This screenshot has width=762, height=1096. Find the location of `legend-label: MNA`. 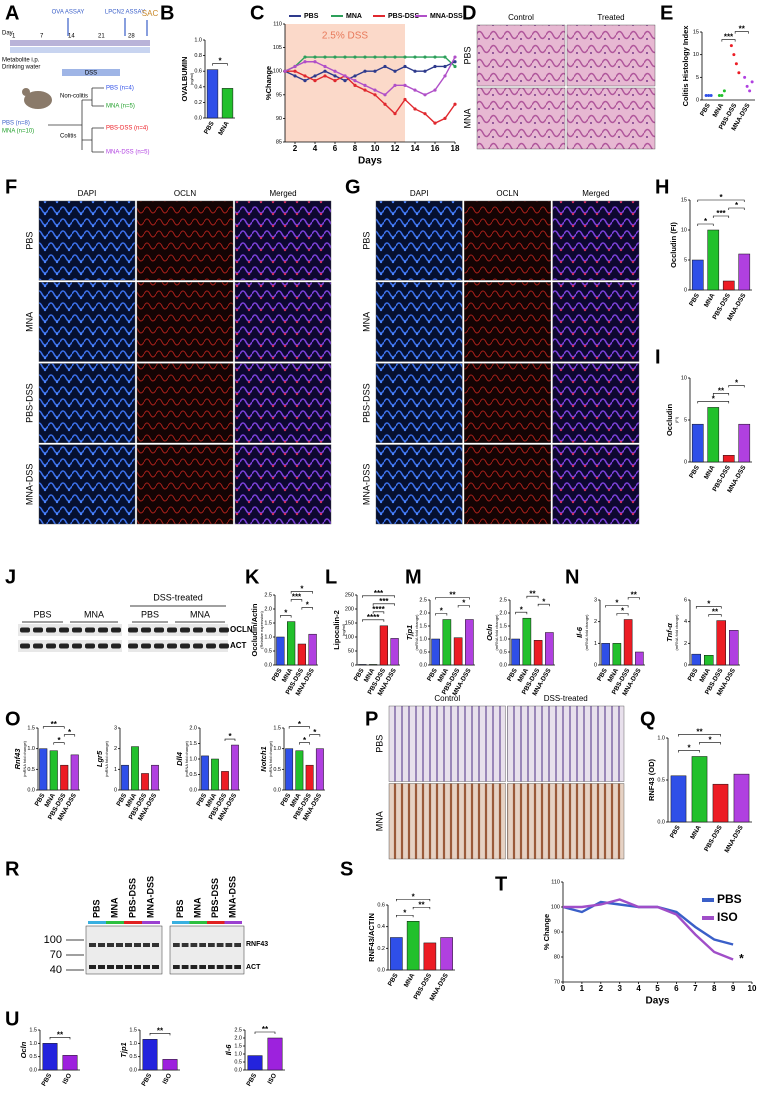

legend-label: MNA is located at coordinates (354, 16).